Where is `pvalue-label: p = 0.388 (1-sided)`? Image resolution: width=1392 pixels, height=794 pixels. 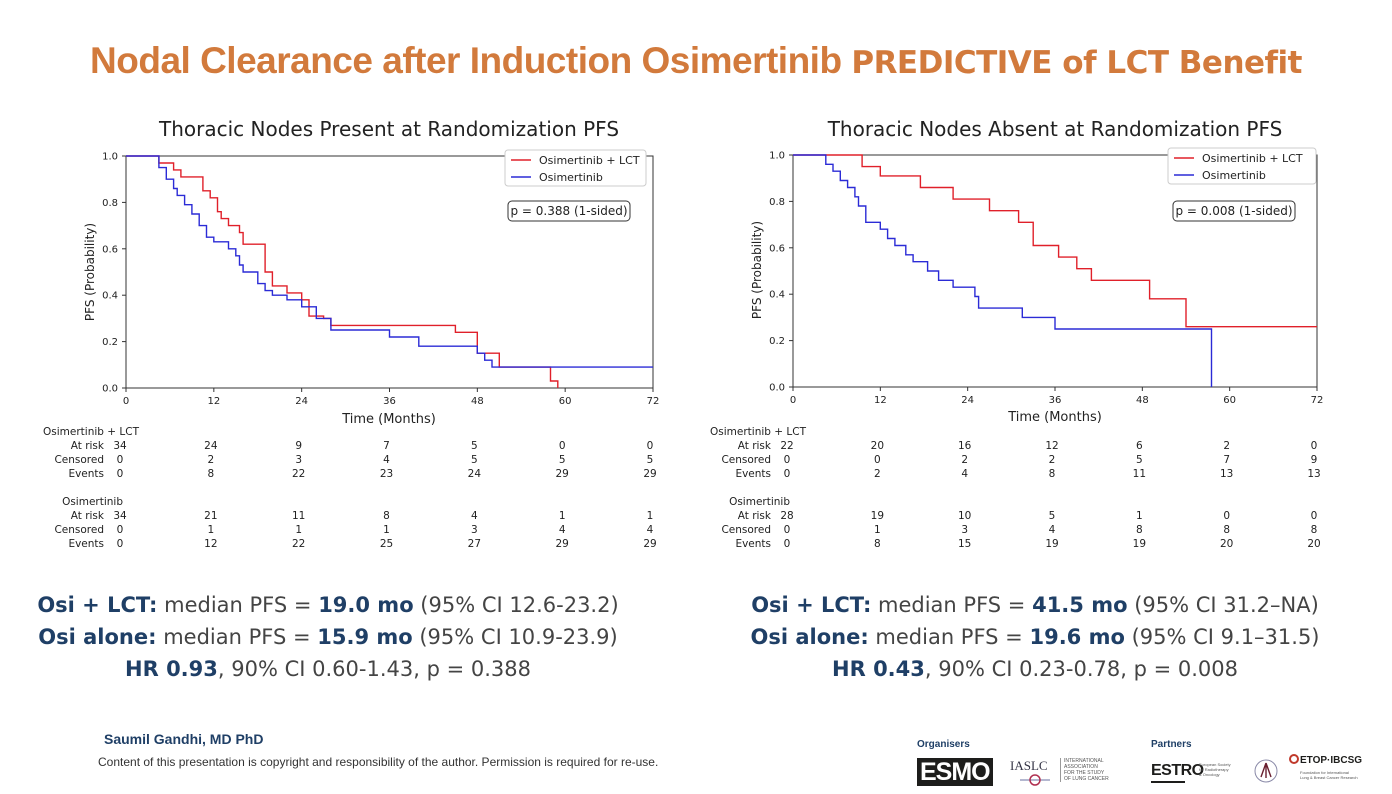 pvalue-label: p = 0.388 (1-sided) is located at coordinates (569, 211).